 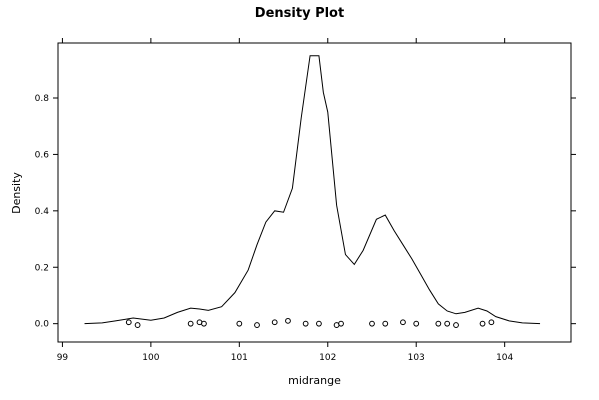 I want to click on x-tick-label: 101, so click(x=239, y=358).